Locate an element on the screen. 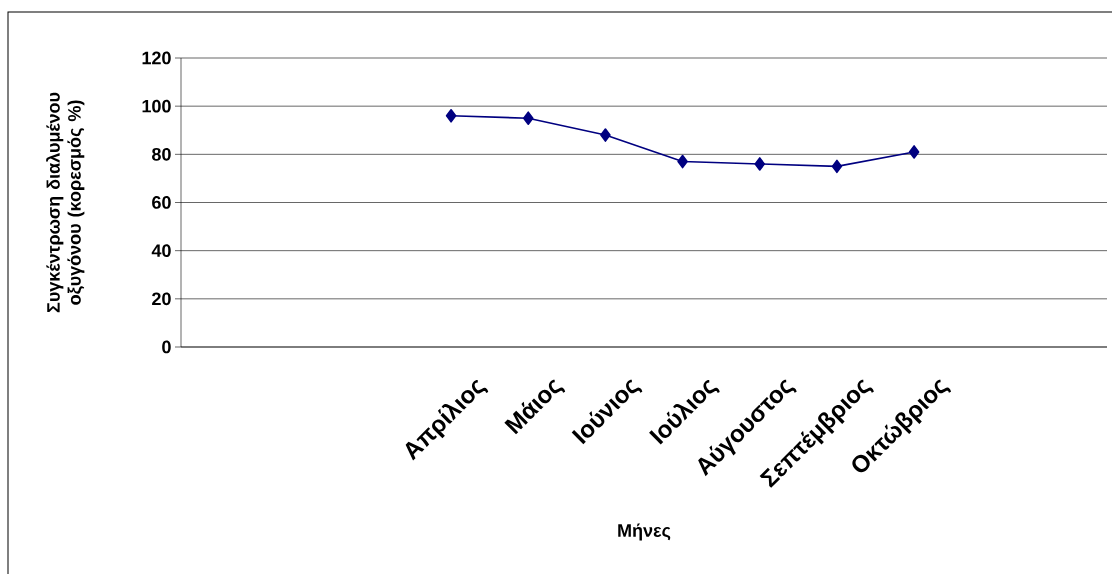  y-axis-title: Συγκέντρωση διαλυμένου οξυγόνου (κορεσμός %) is located at coordinates (65, 202).